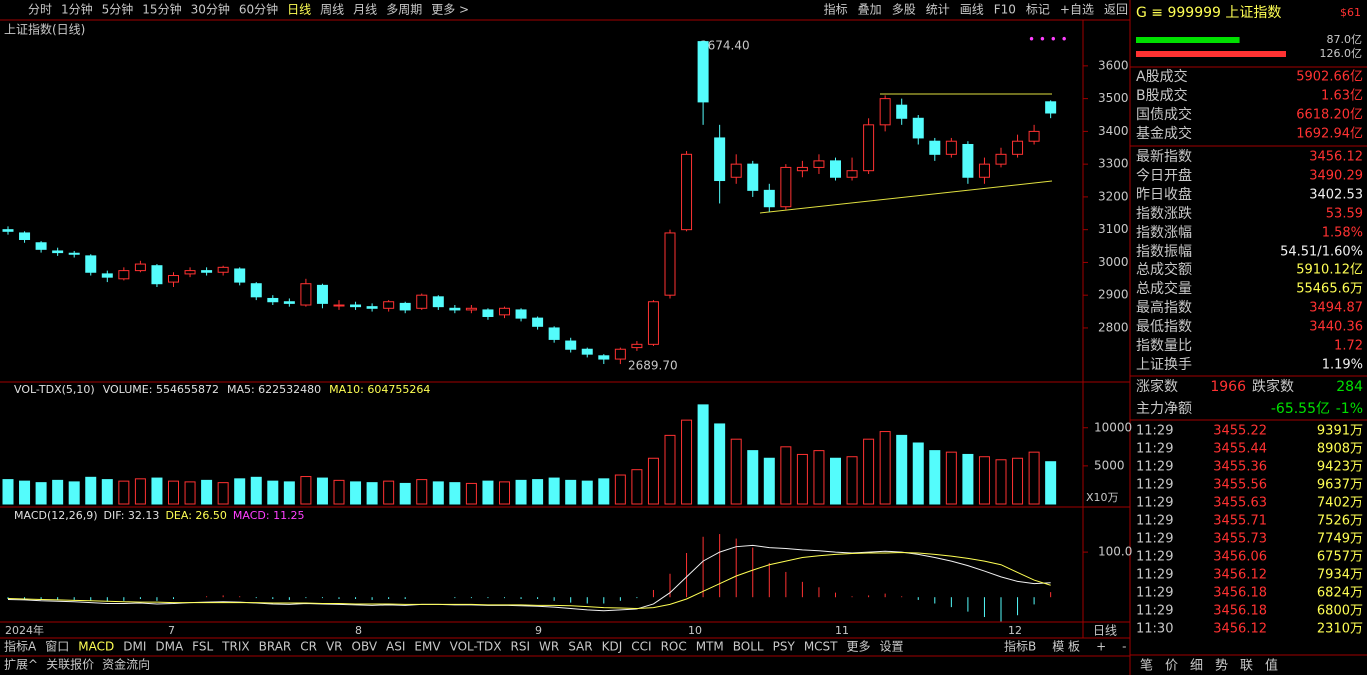 Image resolution: width=1367 pixels, height=675 pixels. I want to click on indicator-tab: FSL, so click(202, 647).